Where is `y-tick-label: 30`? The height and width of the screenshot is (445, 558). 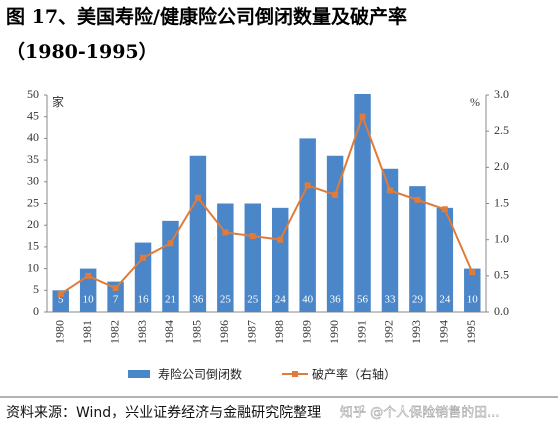
y-tick-label: 30 is located at coordinates (33, 181).